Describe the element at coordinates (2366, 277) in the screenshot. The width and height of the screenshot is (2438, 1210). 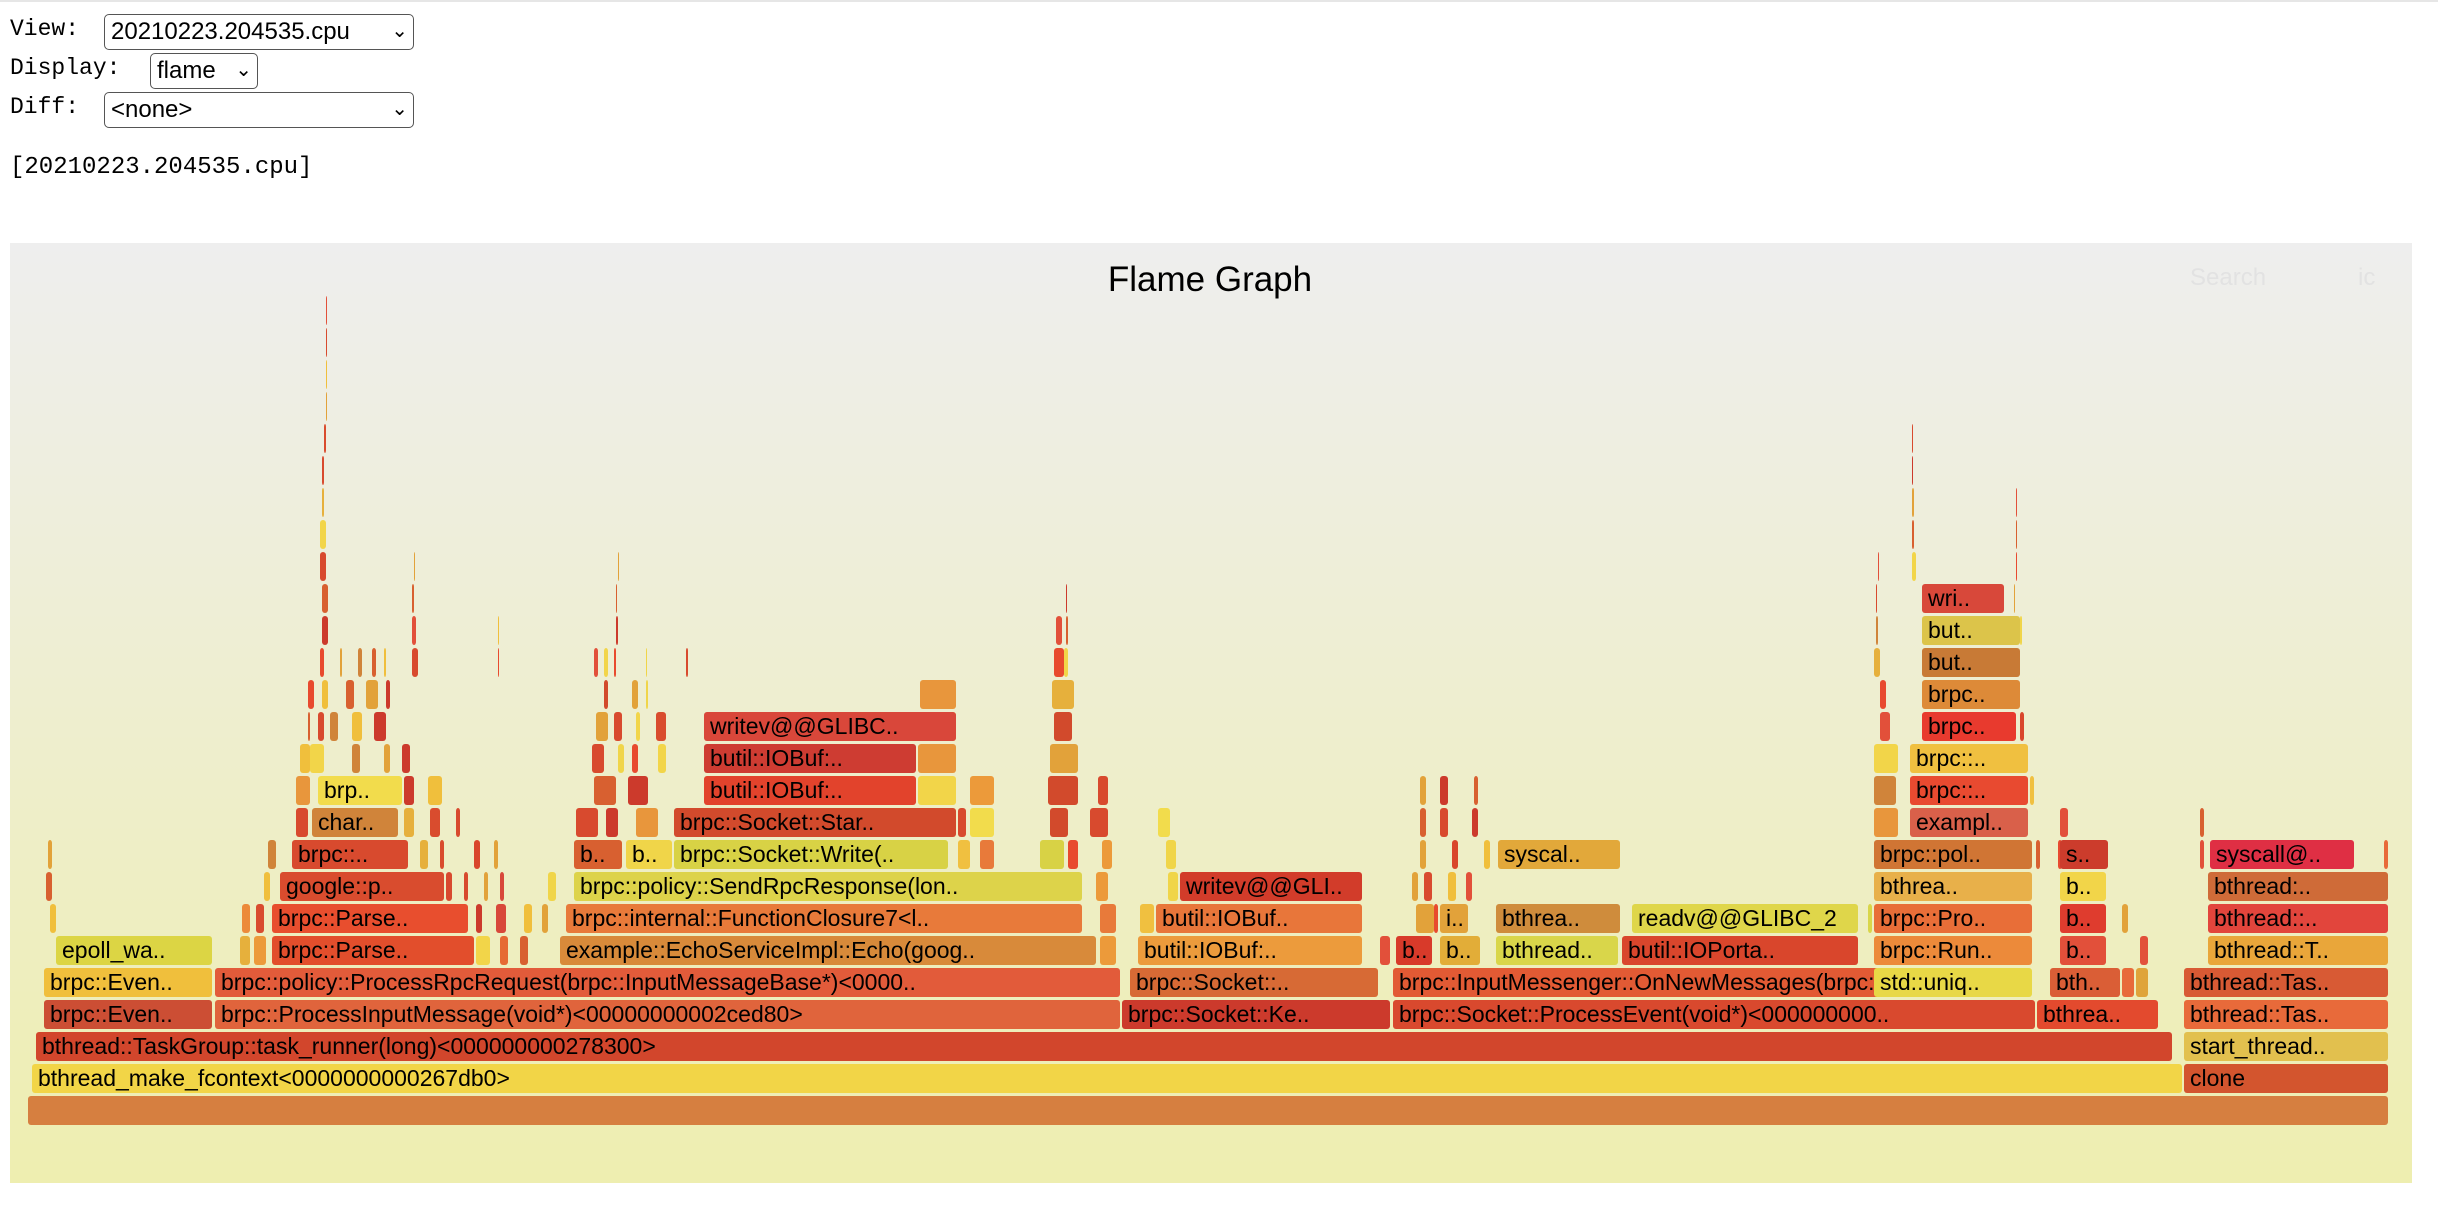
I see `ic-button: ic` at that location.